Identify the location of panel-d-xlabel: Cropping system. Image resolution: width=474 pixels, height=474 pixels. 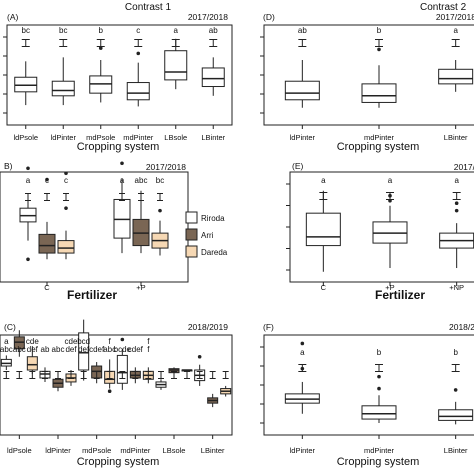
(378, 147).